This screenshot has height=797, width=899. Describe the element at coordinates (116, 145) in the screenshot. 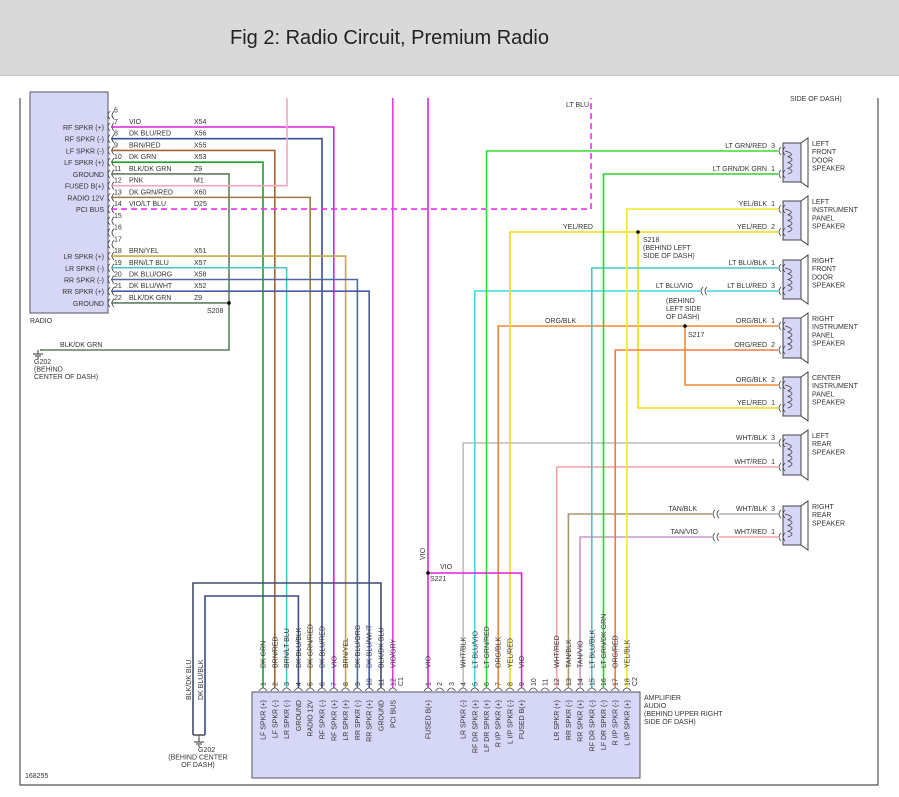

I see `radio-pin-number: 9` at that location.